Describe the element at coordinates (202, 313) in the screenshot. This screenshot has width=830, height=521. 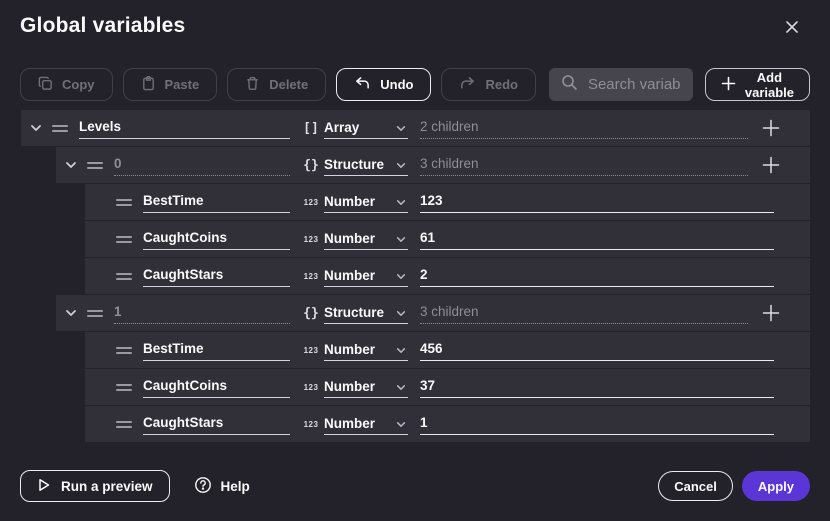
I see `variable-name-input: 1` at that location.